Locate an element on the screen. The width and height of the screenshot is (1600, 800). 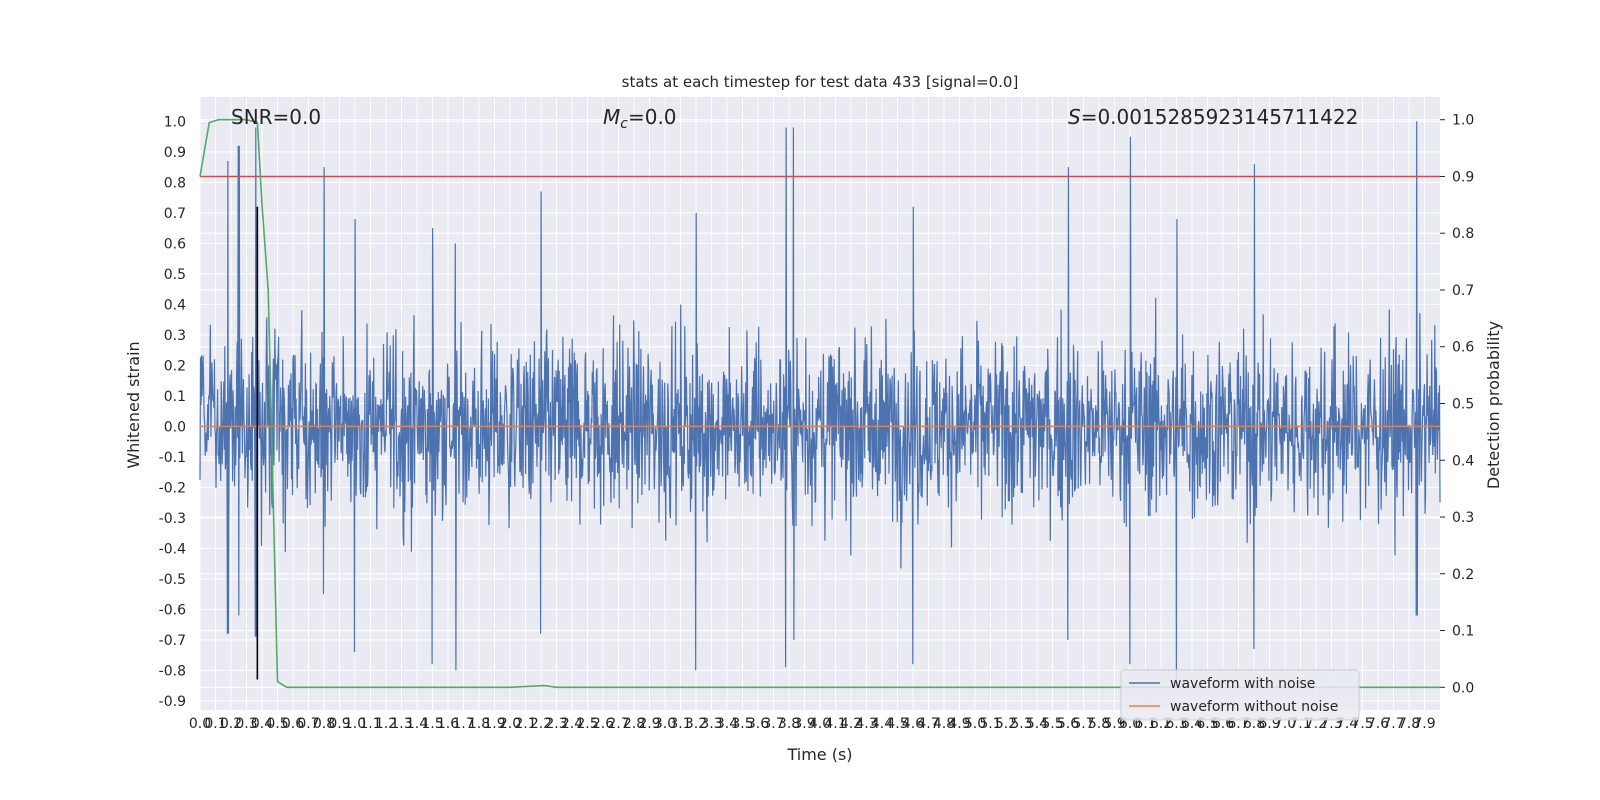
x-tick-label: 5.8 is located at coordinates (1099, 724).